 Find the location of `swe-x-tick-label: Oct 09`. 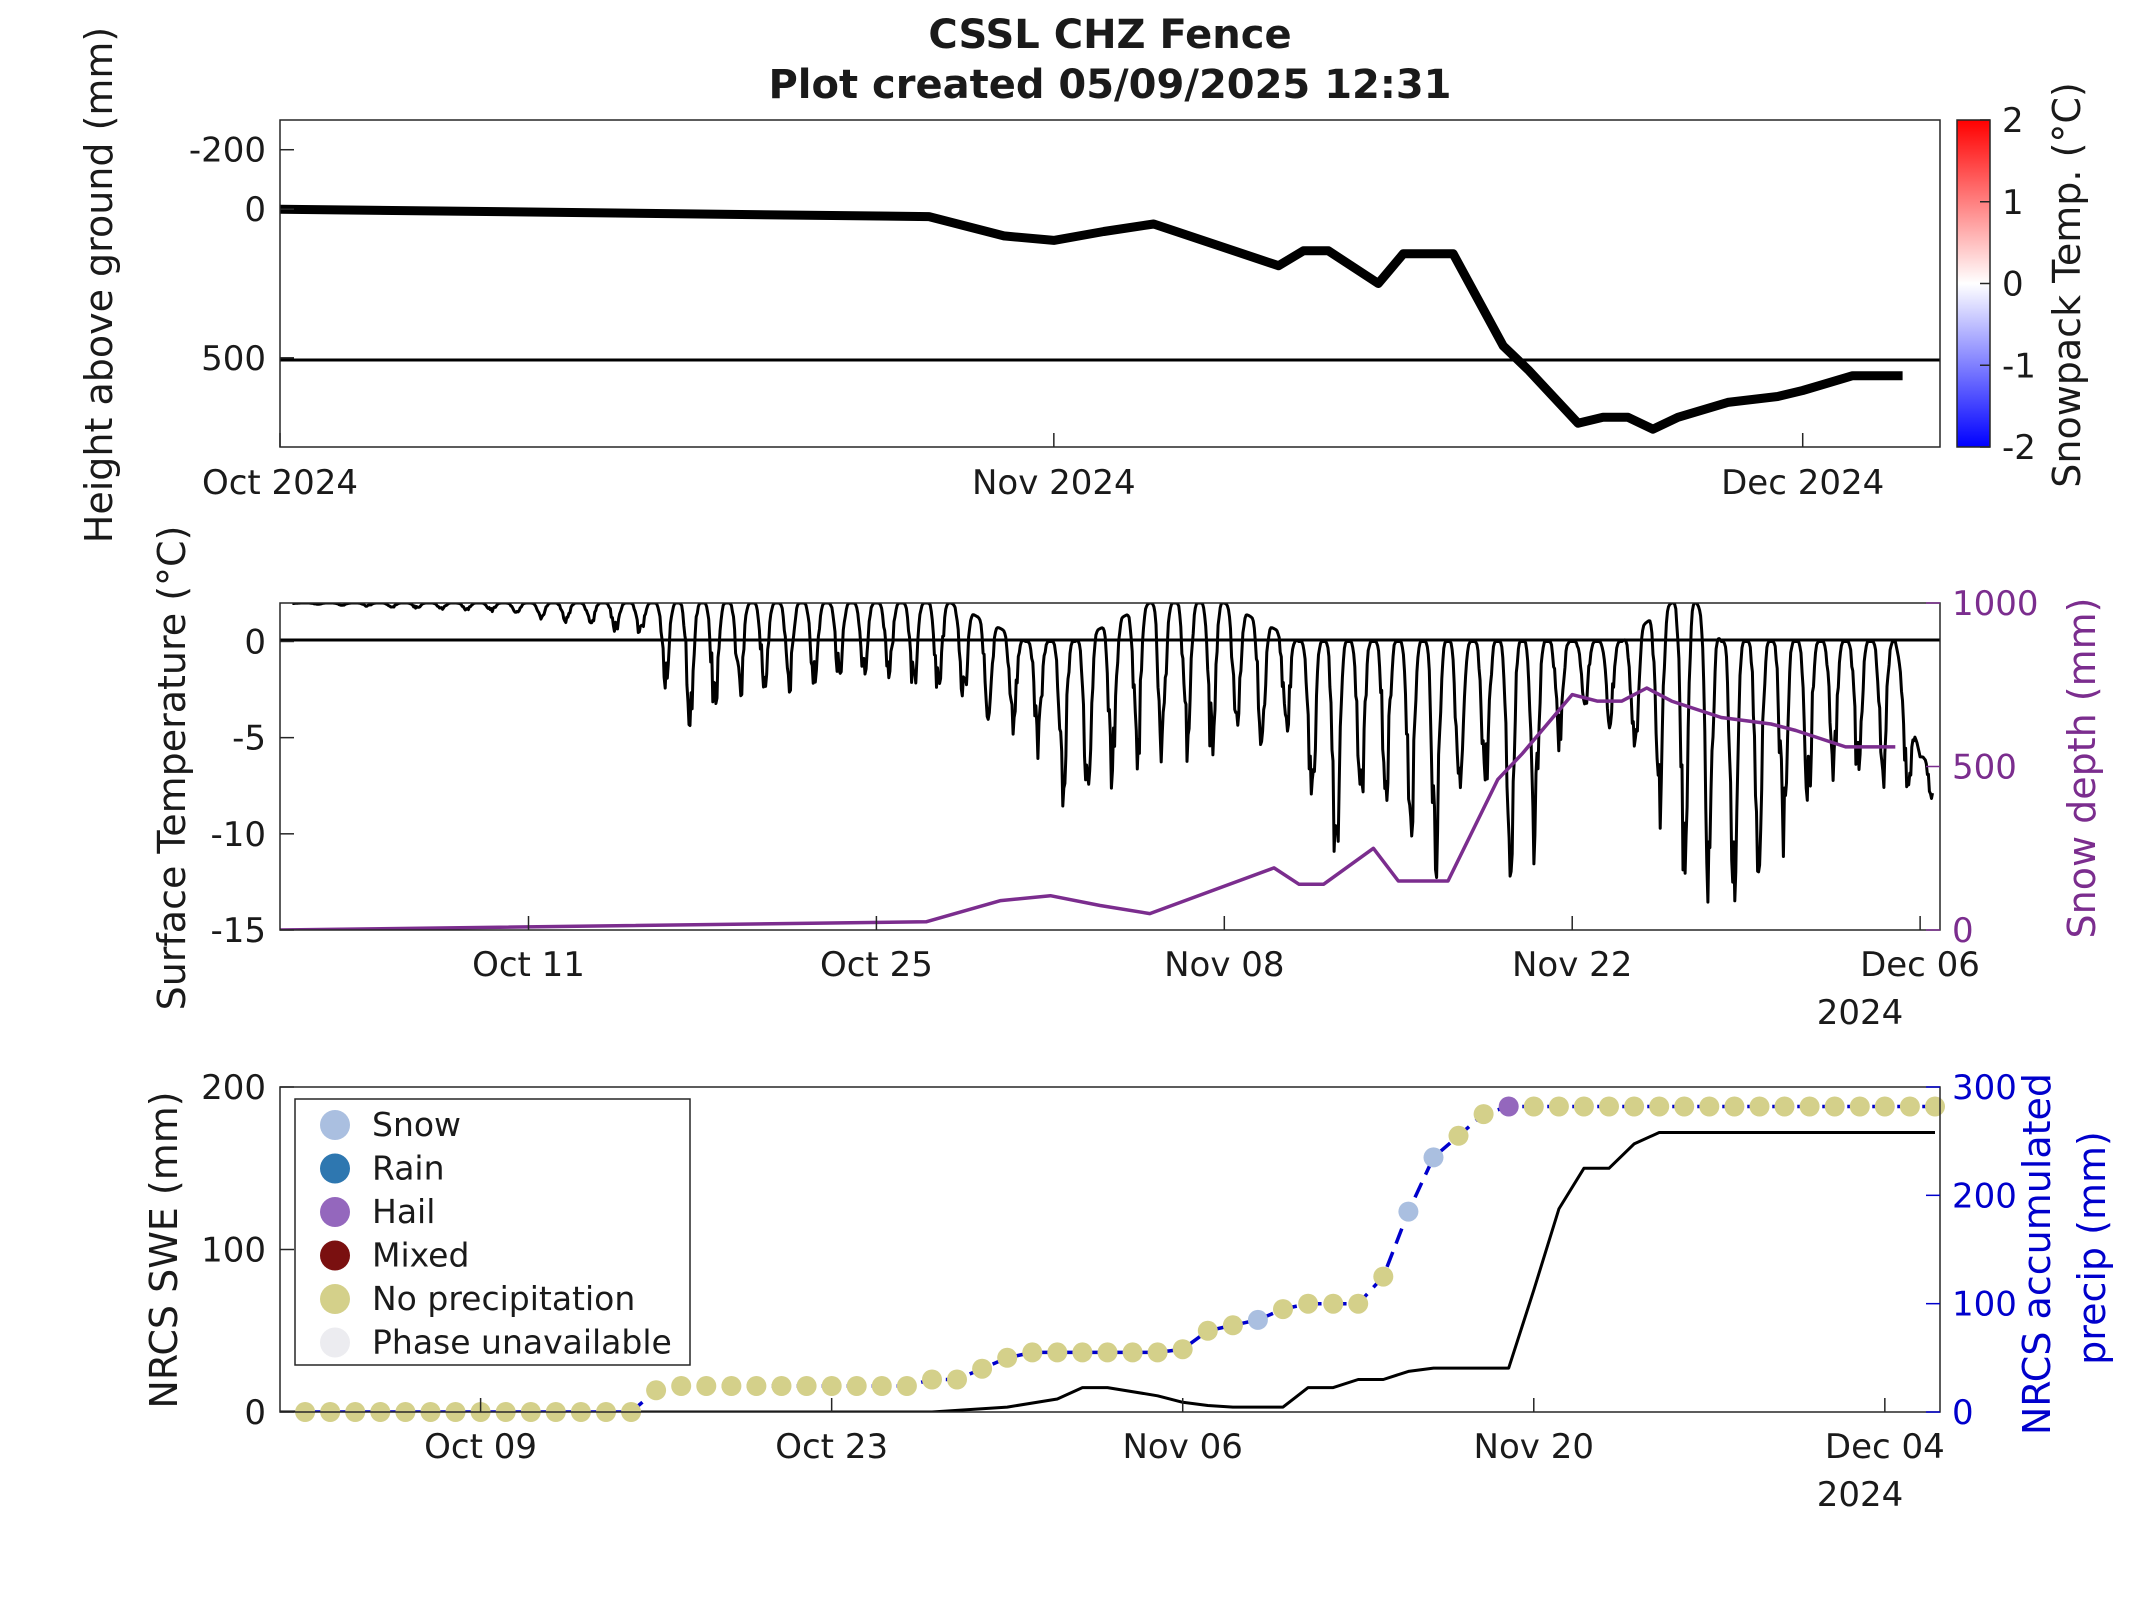

swe-x-tick-label: Oct 09 is located at coordinates (480, 1447).